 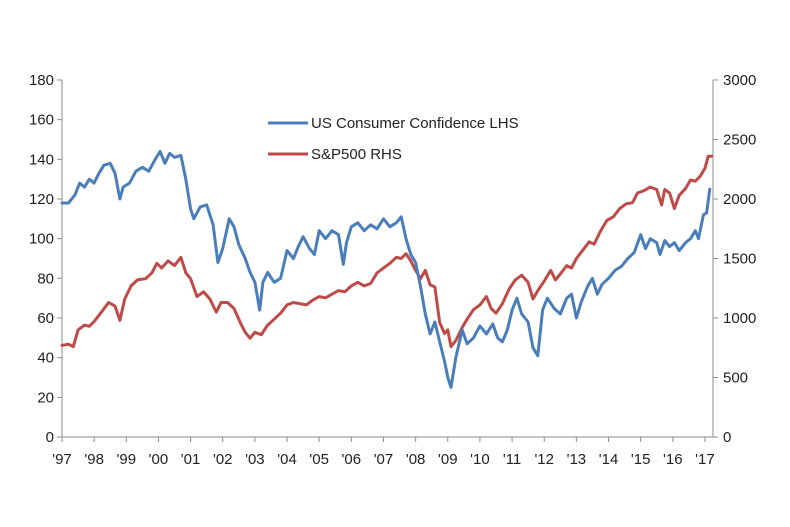 What do you see at coordinates (480, 459) in the screenshot?
I see `x-tick-label: '10` at bounding box center [480, 459].